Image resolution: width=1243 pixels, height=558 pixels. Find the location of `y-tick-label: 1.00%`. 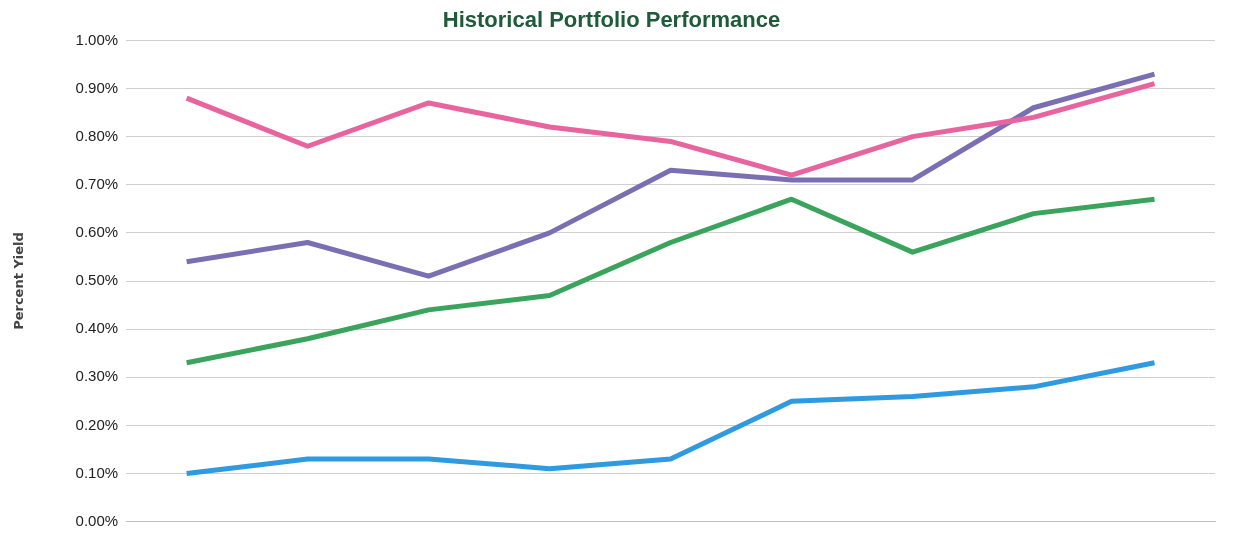

y-tick-label: 1.00% is located at coordinates (97, 39).